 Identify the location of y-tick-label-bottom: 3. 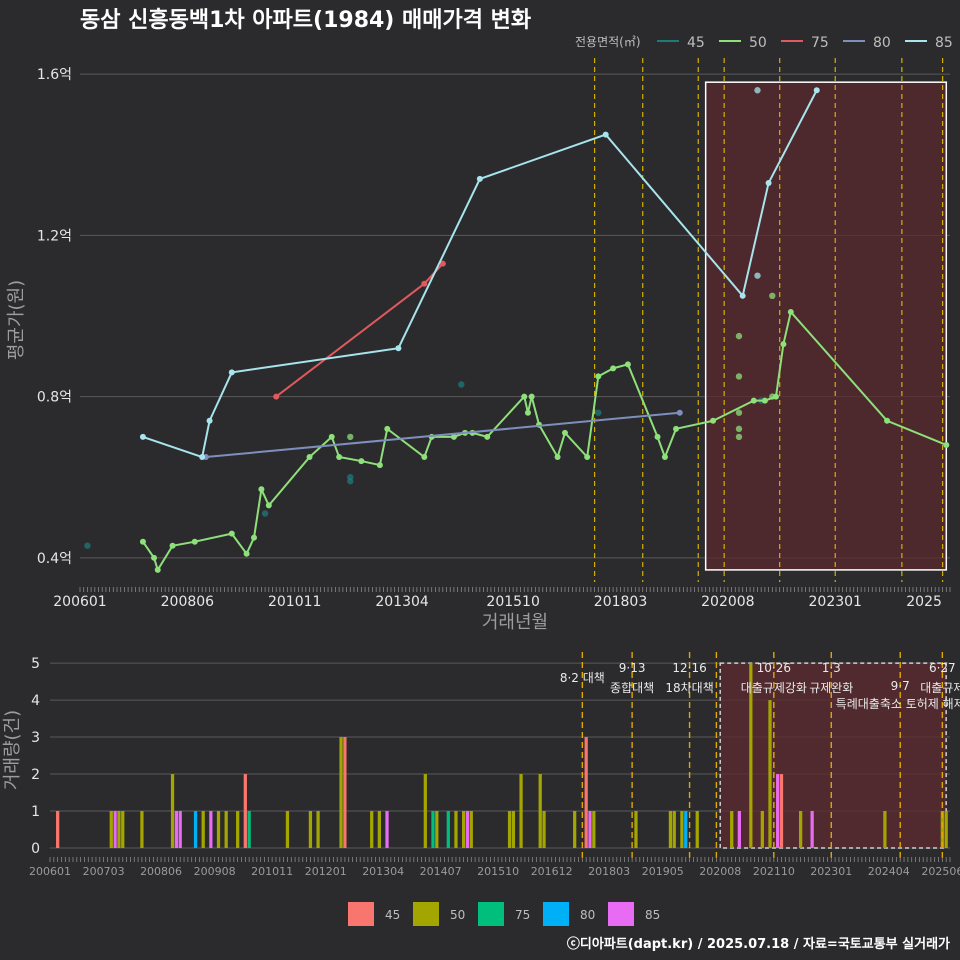
(35, 738).